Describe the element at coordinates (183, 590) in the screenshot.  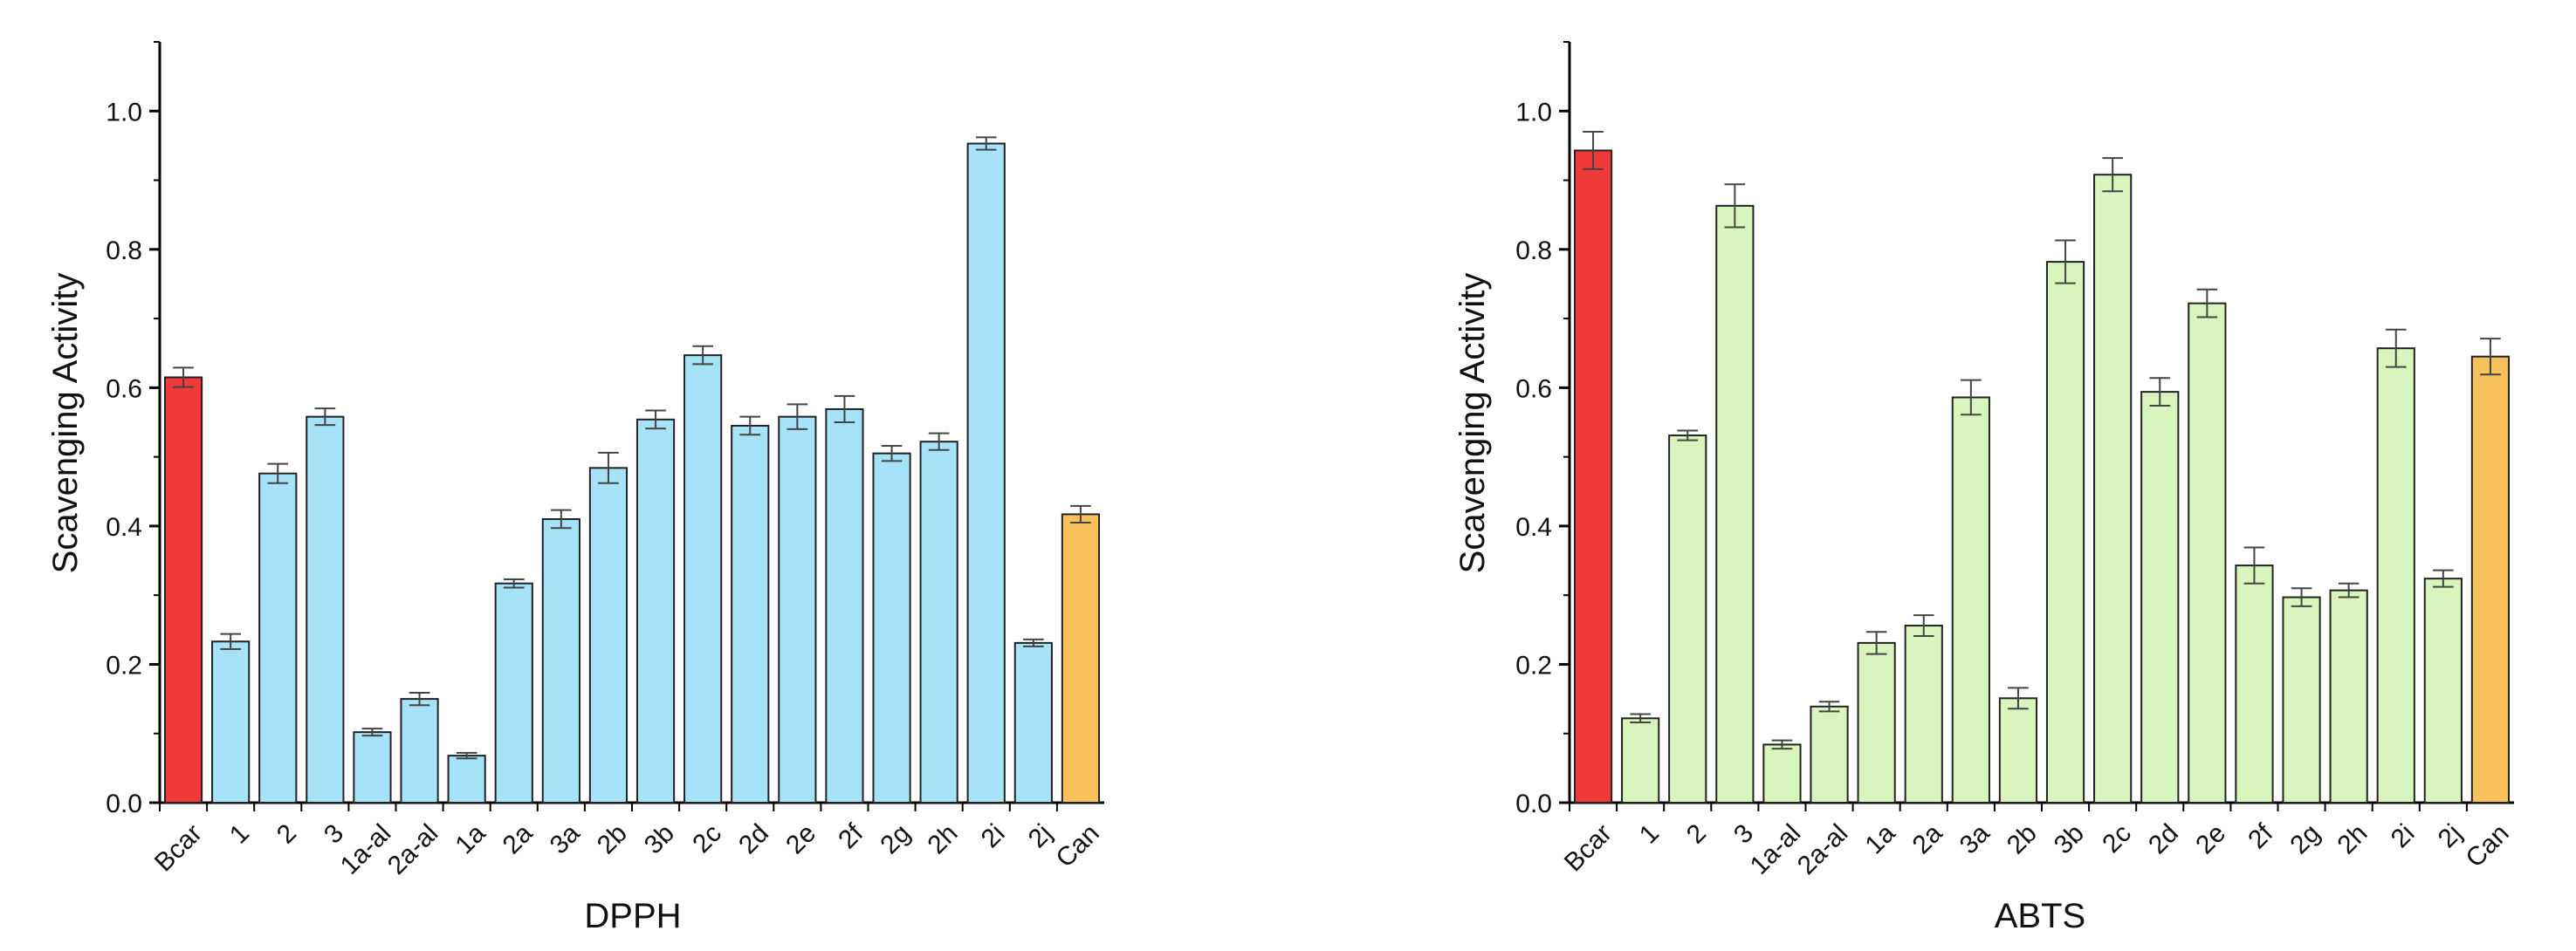
I see `dpph-bar-Bcar` at that location.